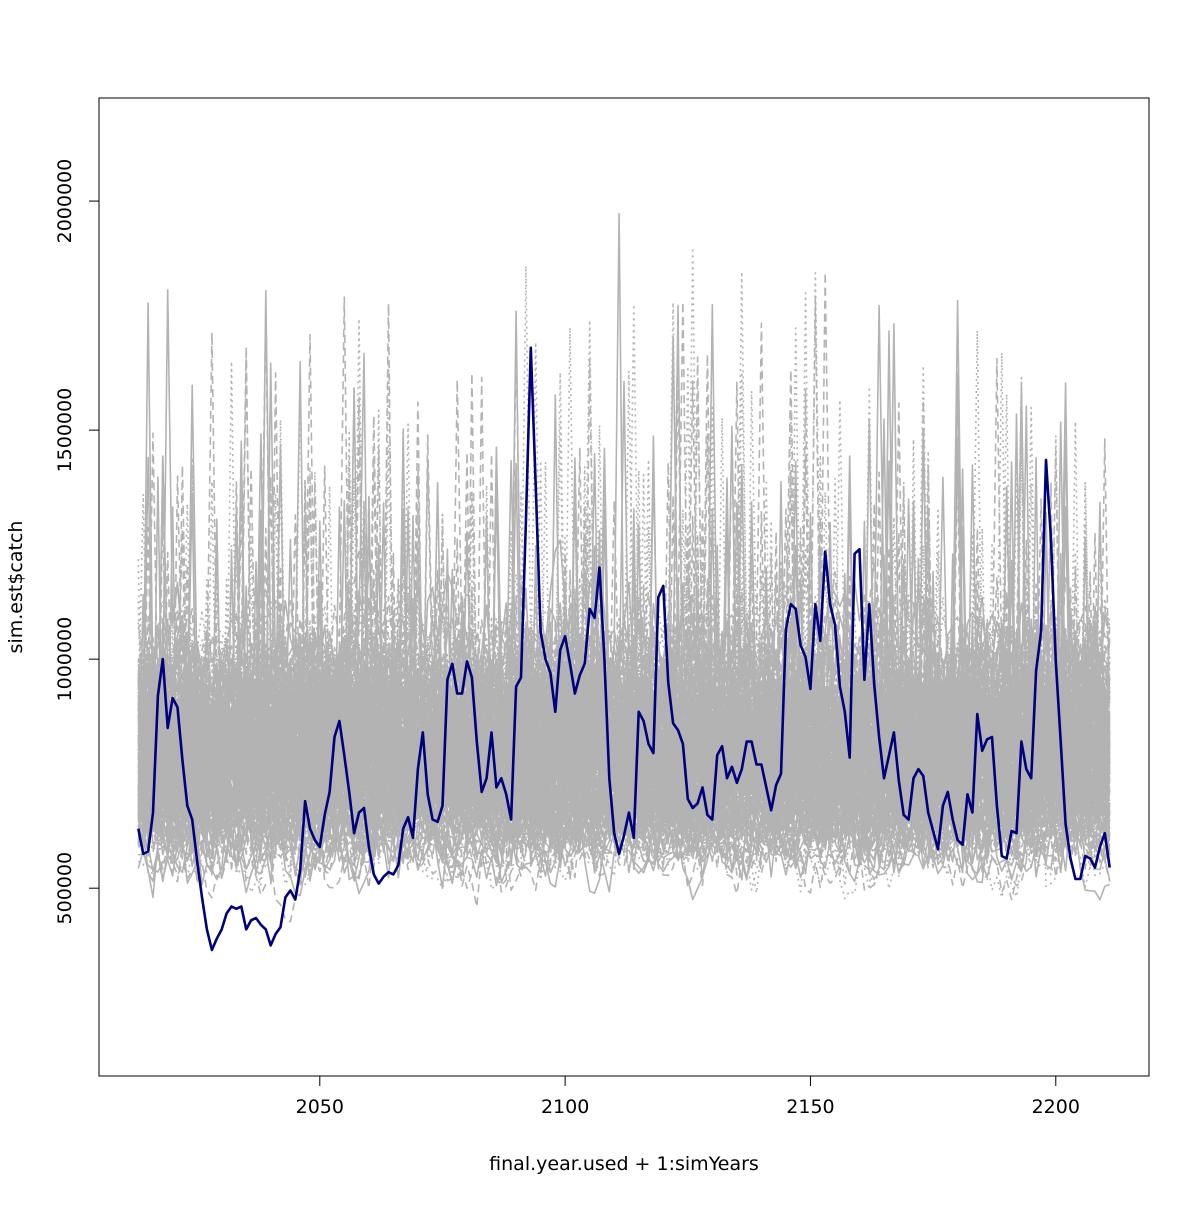 This screenshot has width=1200, height=1205. Describe the element at coordinates (65, 659) in the screenshot. I see `y-tick-label: 1000000` at that location.